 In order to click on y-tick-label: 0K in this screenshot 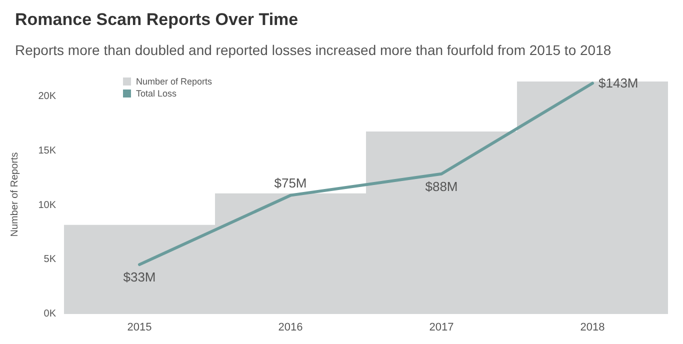, I will do `click(50, 314)`.